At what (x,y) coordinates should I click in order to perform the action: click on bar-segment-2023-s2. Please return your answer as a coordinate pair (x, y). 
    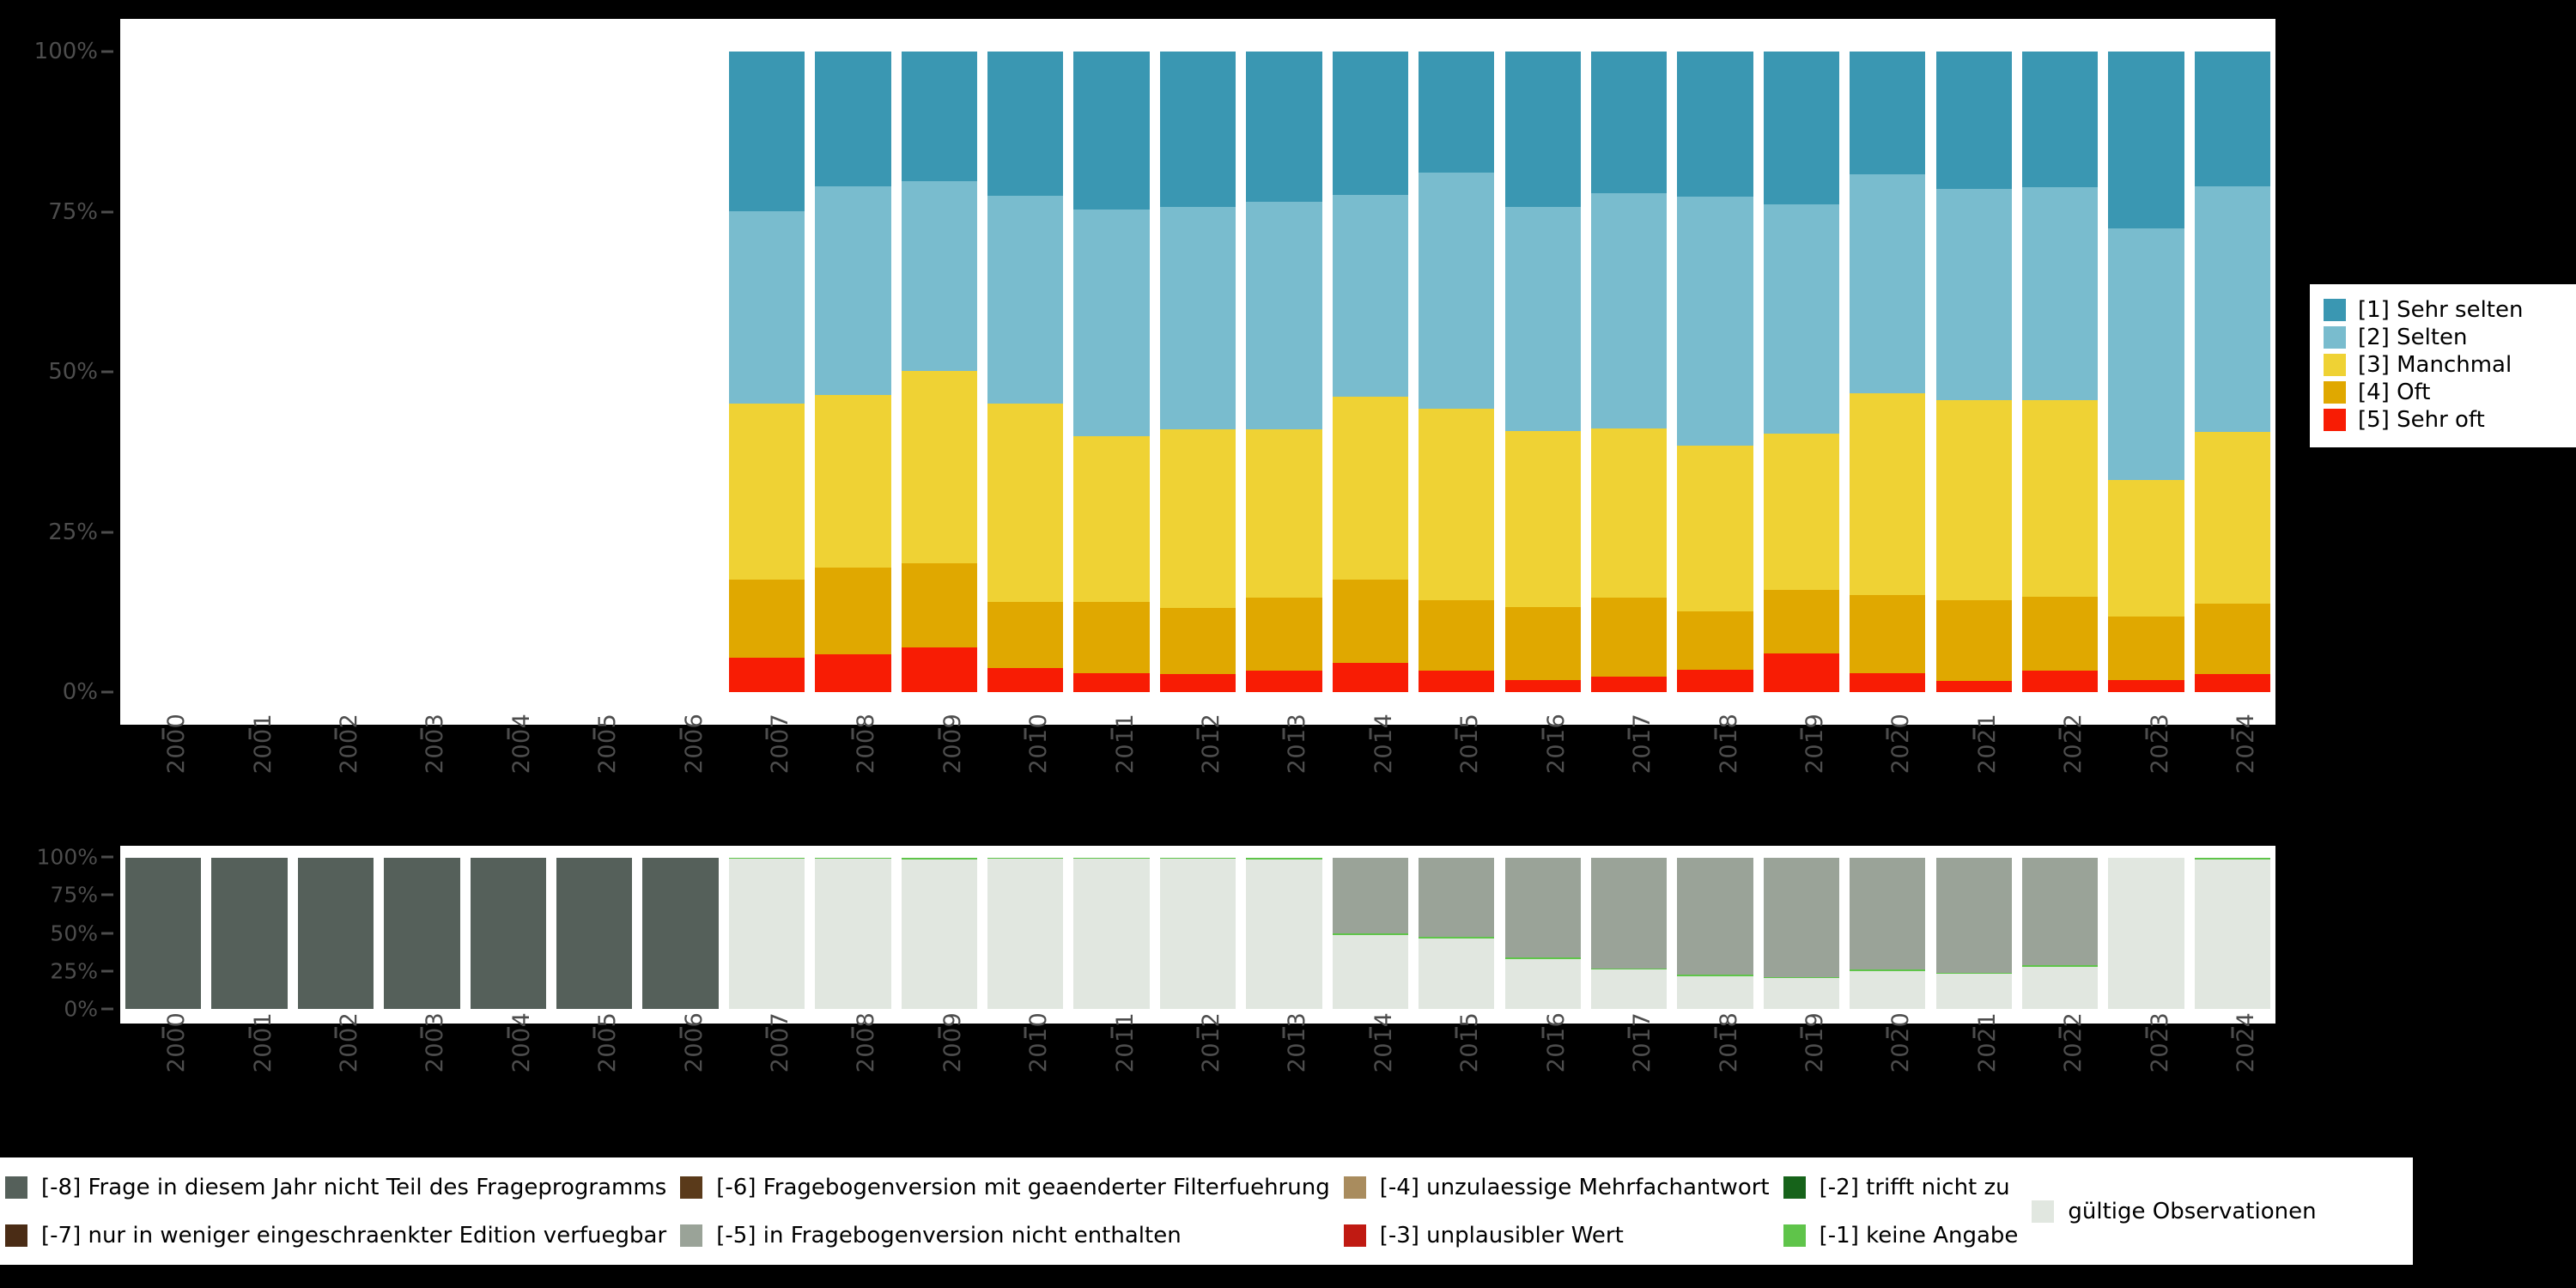
    Looking at the image, I should click on (2146, 649).